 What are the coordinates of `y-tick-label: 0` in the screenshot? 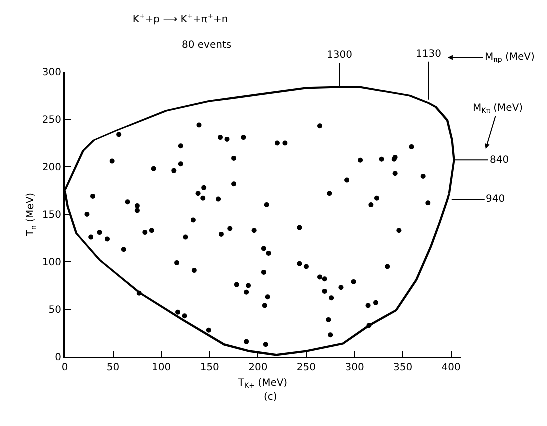 It's located at (58, 358).